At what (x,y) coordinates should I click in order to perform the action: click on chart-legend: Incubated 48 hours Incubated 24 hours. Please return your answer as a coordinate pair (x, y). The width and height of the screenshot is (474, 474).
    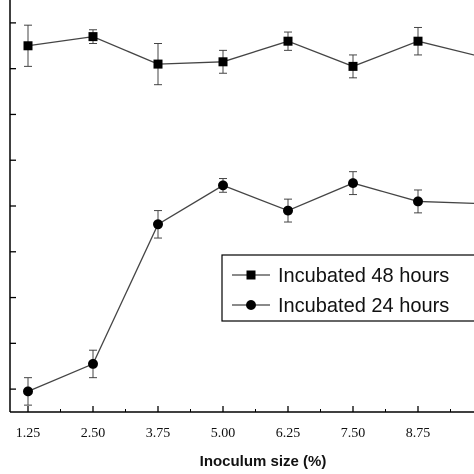
    Looking at the image, I should click on (347, 288).